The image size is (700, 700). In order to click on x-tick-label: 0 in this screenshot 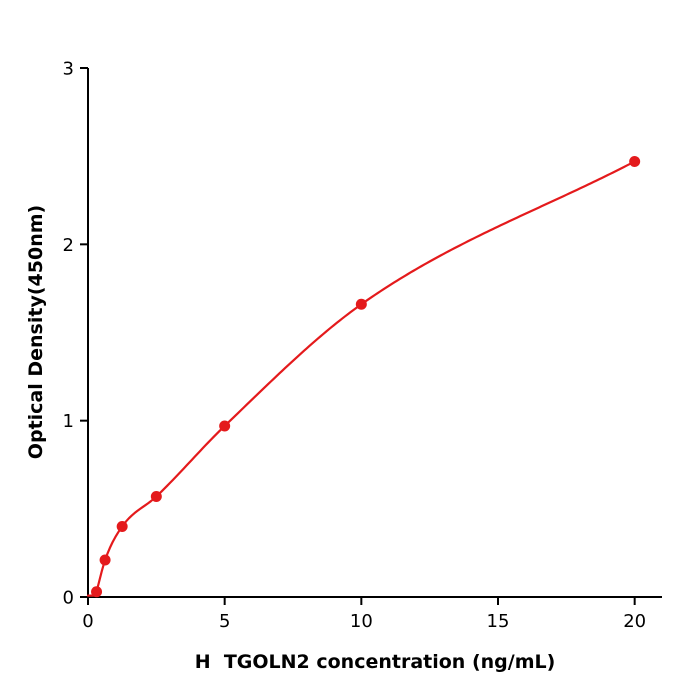, I will do `click(87, 621)`.